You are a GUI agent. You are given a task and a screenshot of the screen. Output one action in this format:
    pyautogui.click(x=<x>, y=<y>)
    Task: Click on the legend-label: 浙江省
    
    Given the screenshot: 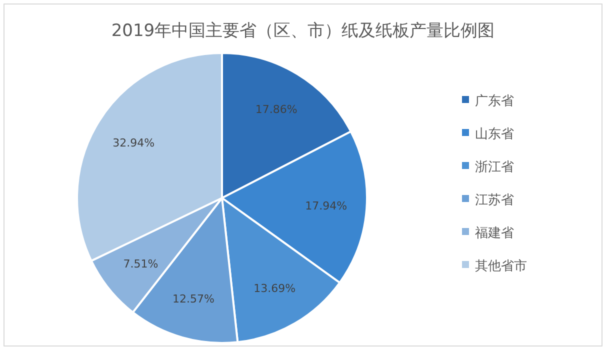 What is the action you would take?
    pyautogui.click(x=494, y=167)
    